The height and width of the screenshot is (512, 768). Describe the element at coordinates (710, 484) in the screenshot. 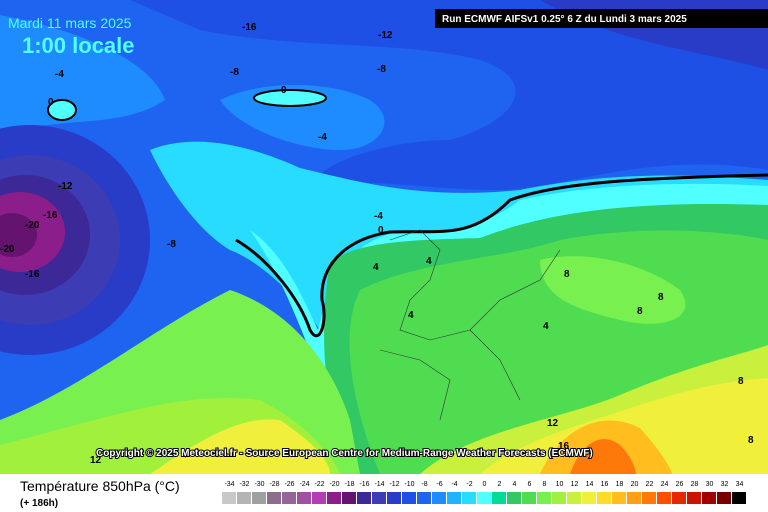

I see `legend-tick-label: 30` at that location.